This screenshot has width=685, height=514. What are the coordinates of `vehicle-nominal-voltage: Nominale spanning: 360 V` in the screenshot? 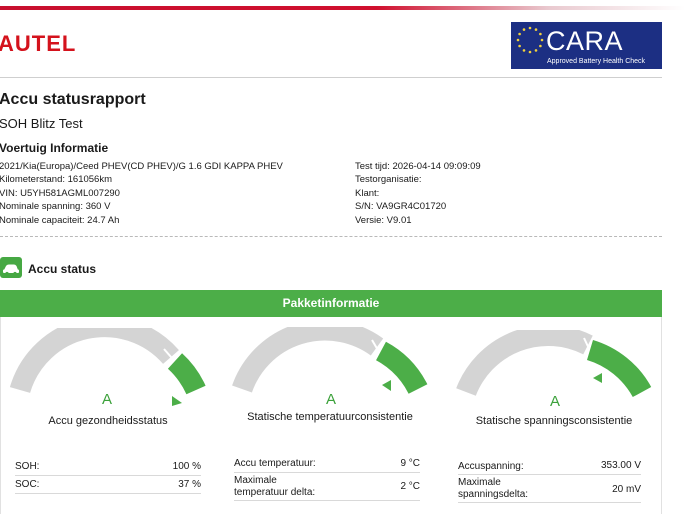 It's located at (55, 207).